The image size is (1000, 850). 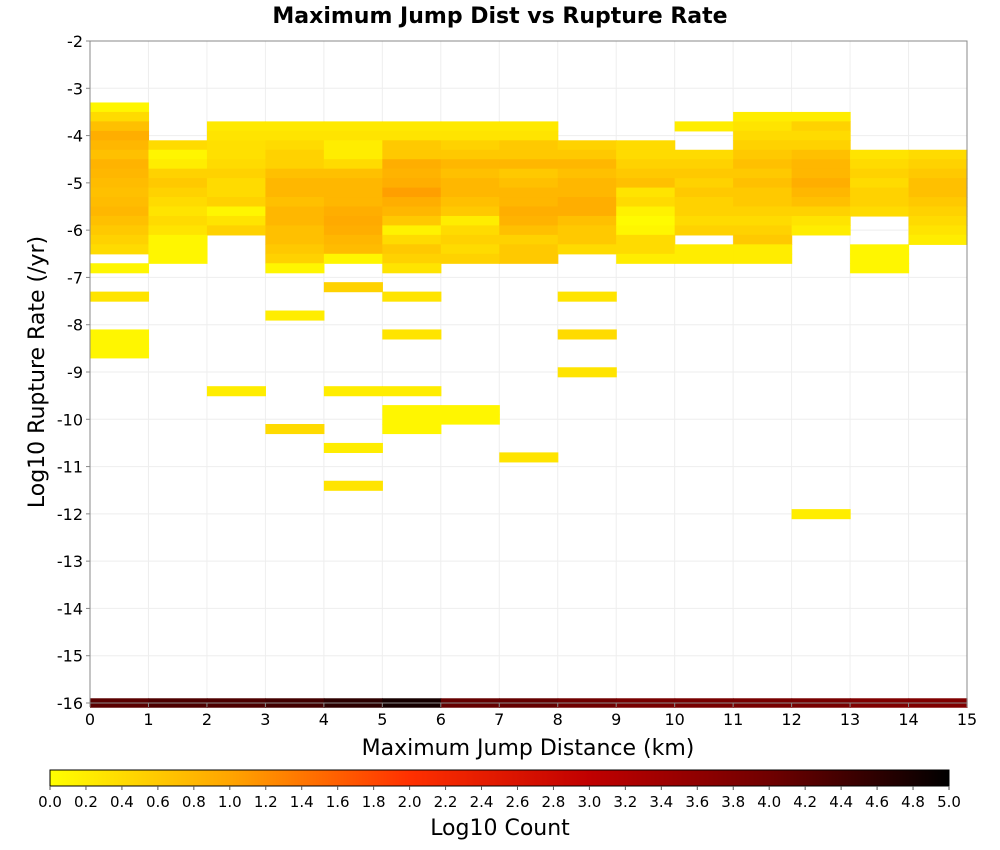 What do you see at coordinates (70, 561) in the screenshot?
I see `y-tick-label: -13` at bounding box center [70, 561].